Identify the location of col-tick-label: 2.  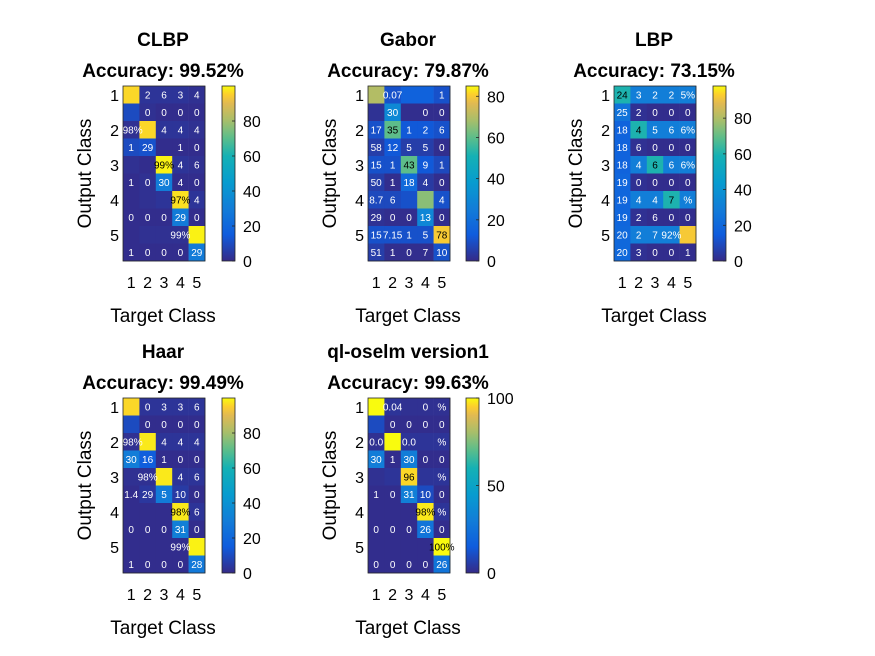
(147, 283).